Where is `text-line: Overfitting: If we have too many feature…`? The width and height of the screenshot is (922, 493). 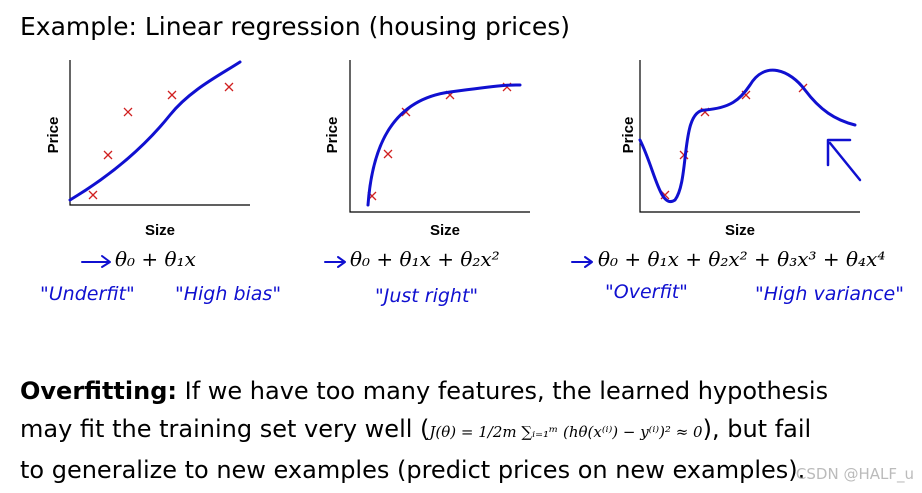 text-line: Overfitting: If we have too many feature… is located at coordinates (470, 391).